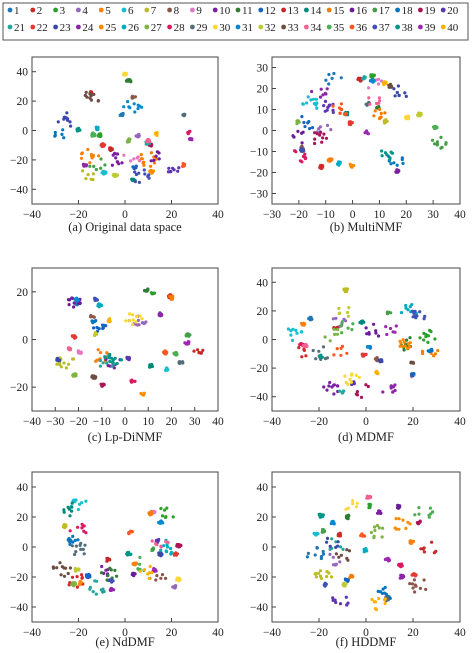  What do you see at coordinates (263, 111) in the screenshot?
I see `y-tick-label: 10` at bounding box center [263, 111].